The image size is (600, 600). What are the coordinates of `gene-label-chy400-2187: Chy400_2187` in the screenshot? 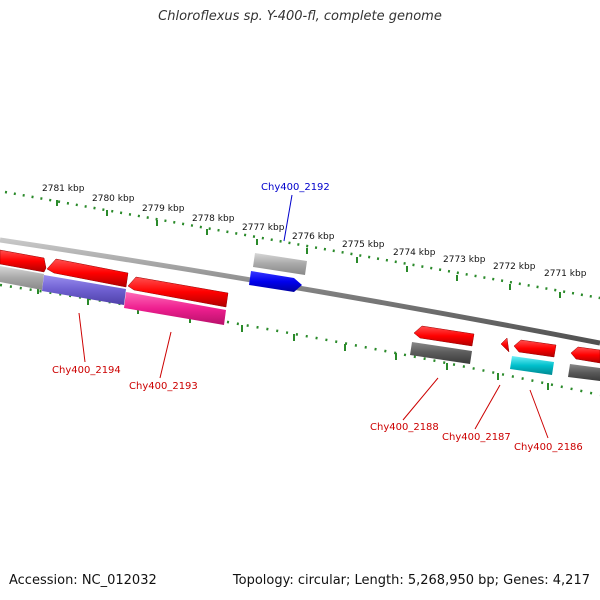 It's located at (476, 437).